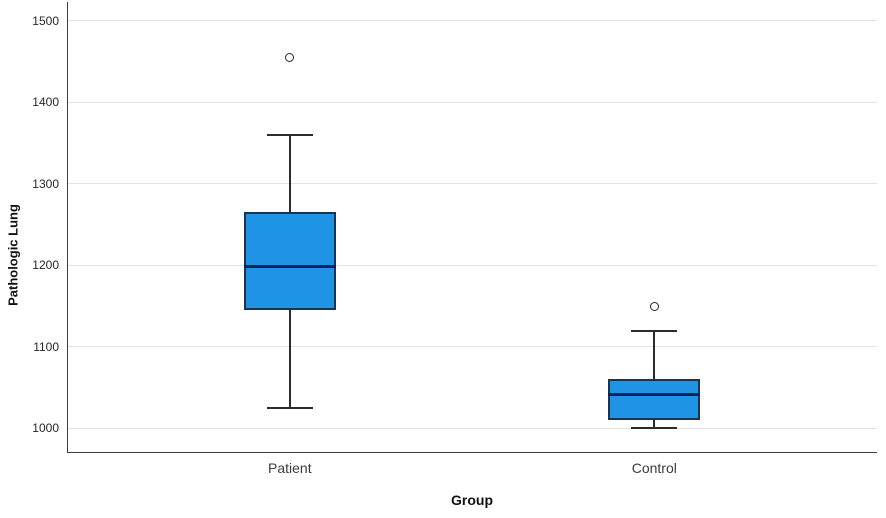 The height and width of the screenshot is (518, 886). What do you see at coordinates (654, 468) in the screenshot?
I see `x-category-label: Control` at bounding box center [654, 468].